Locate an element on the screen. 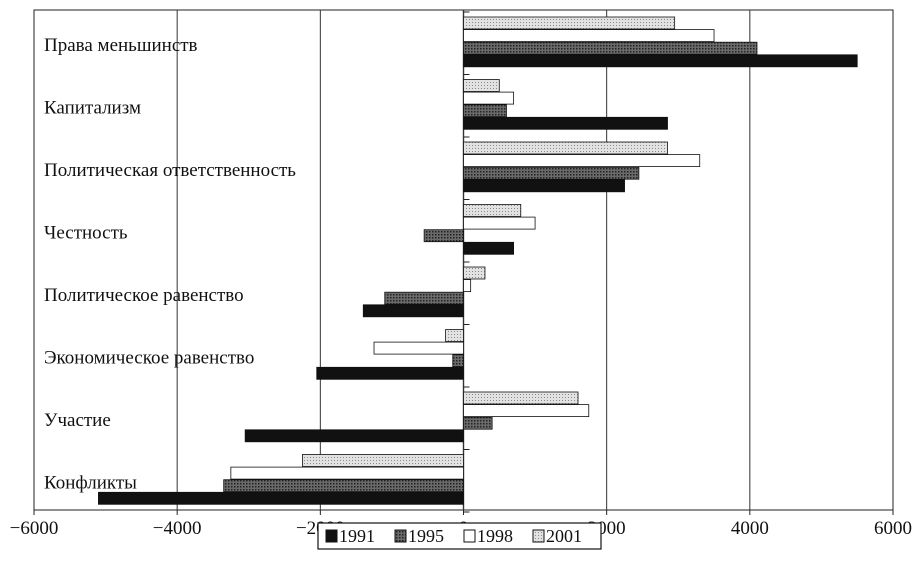 This screenshot has height=581, width=918. legend-label-1998: 1998 is located at coordinates (495, 536).